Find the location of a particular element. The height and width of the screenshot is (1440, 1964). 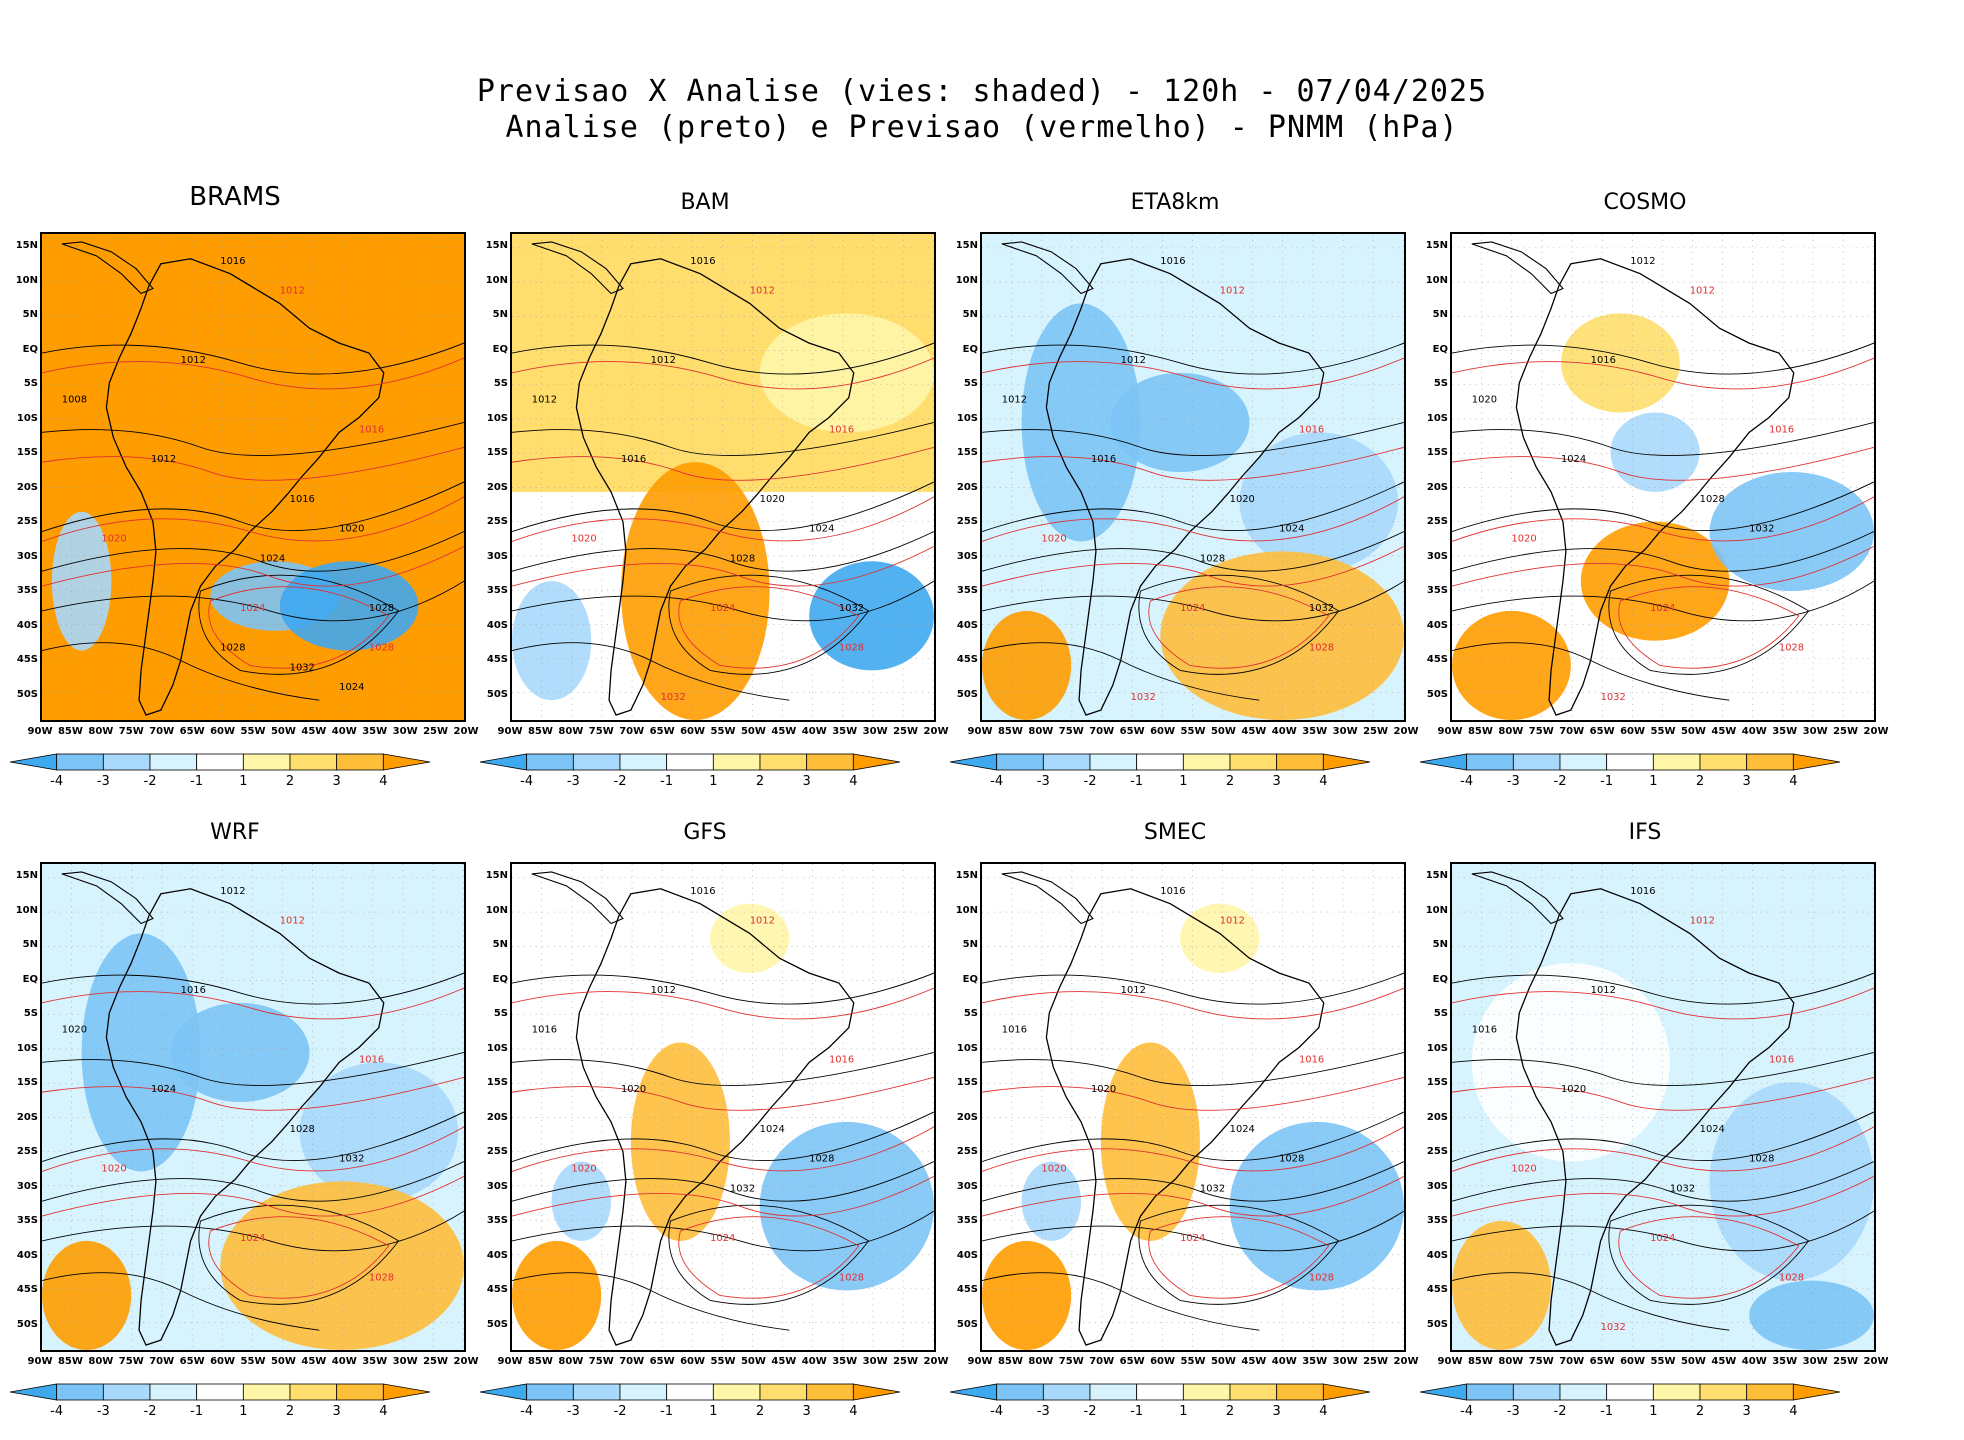

forecast-isobar-label: 1024 is located at coordinates (252, 1238).